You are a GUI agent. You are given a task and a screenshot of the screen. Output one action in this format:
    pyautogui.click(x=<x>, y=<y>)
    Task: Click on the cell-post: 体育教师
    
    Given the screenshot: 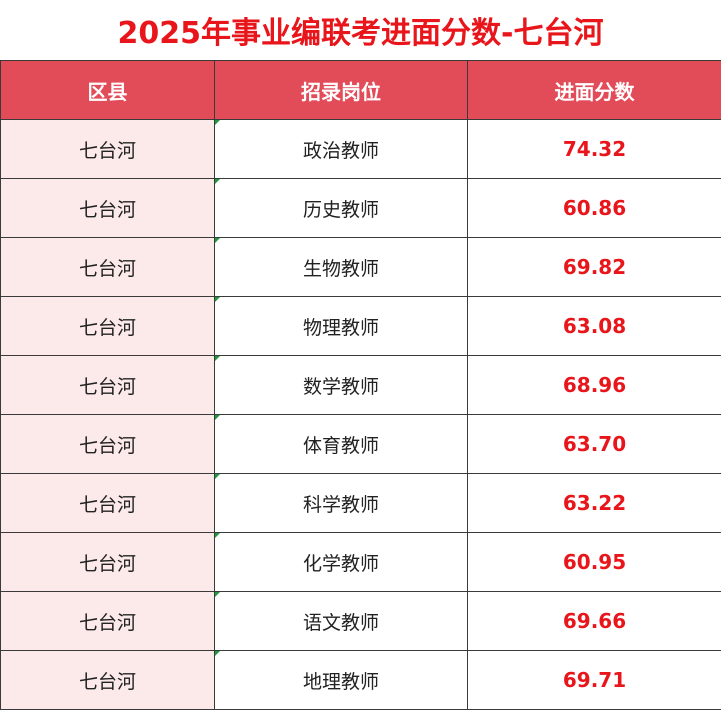 What is the action you would take?
    pyautogui.click(x=341, y=444)
    